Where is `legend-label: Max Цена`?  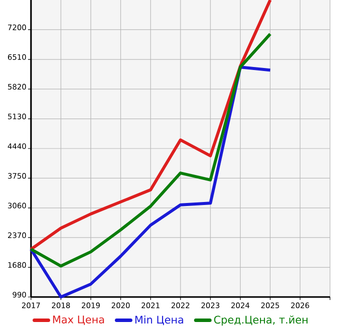 legend-label: Max Цена is located at coordinates (78, 320).